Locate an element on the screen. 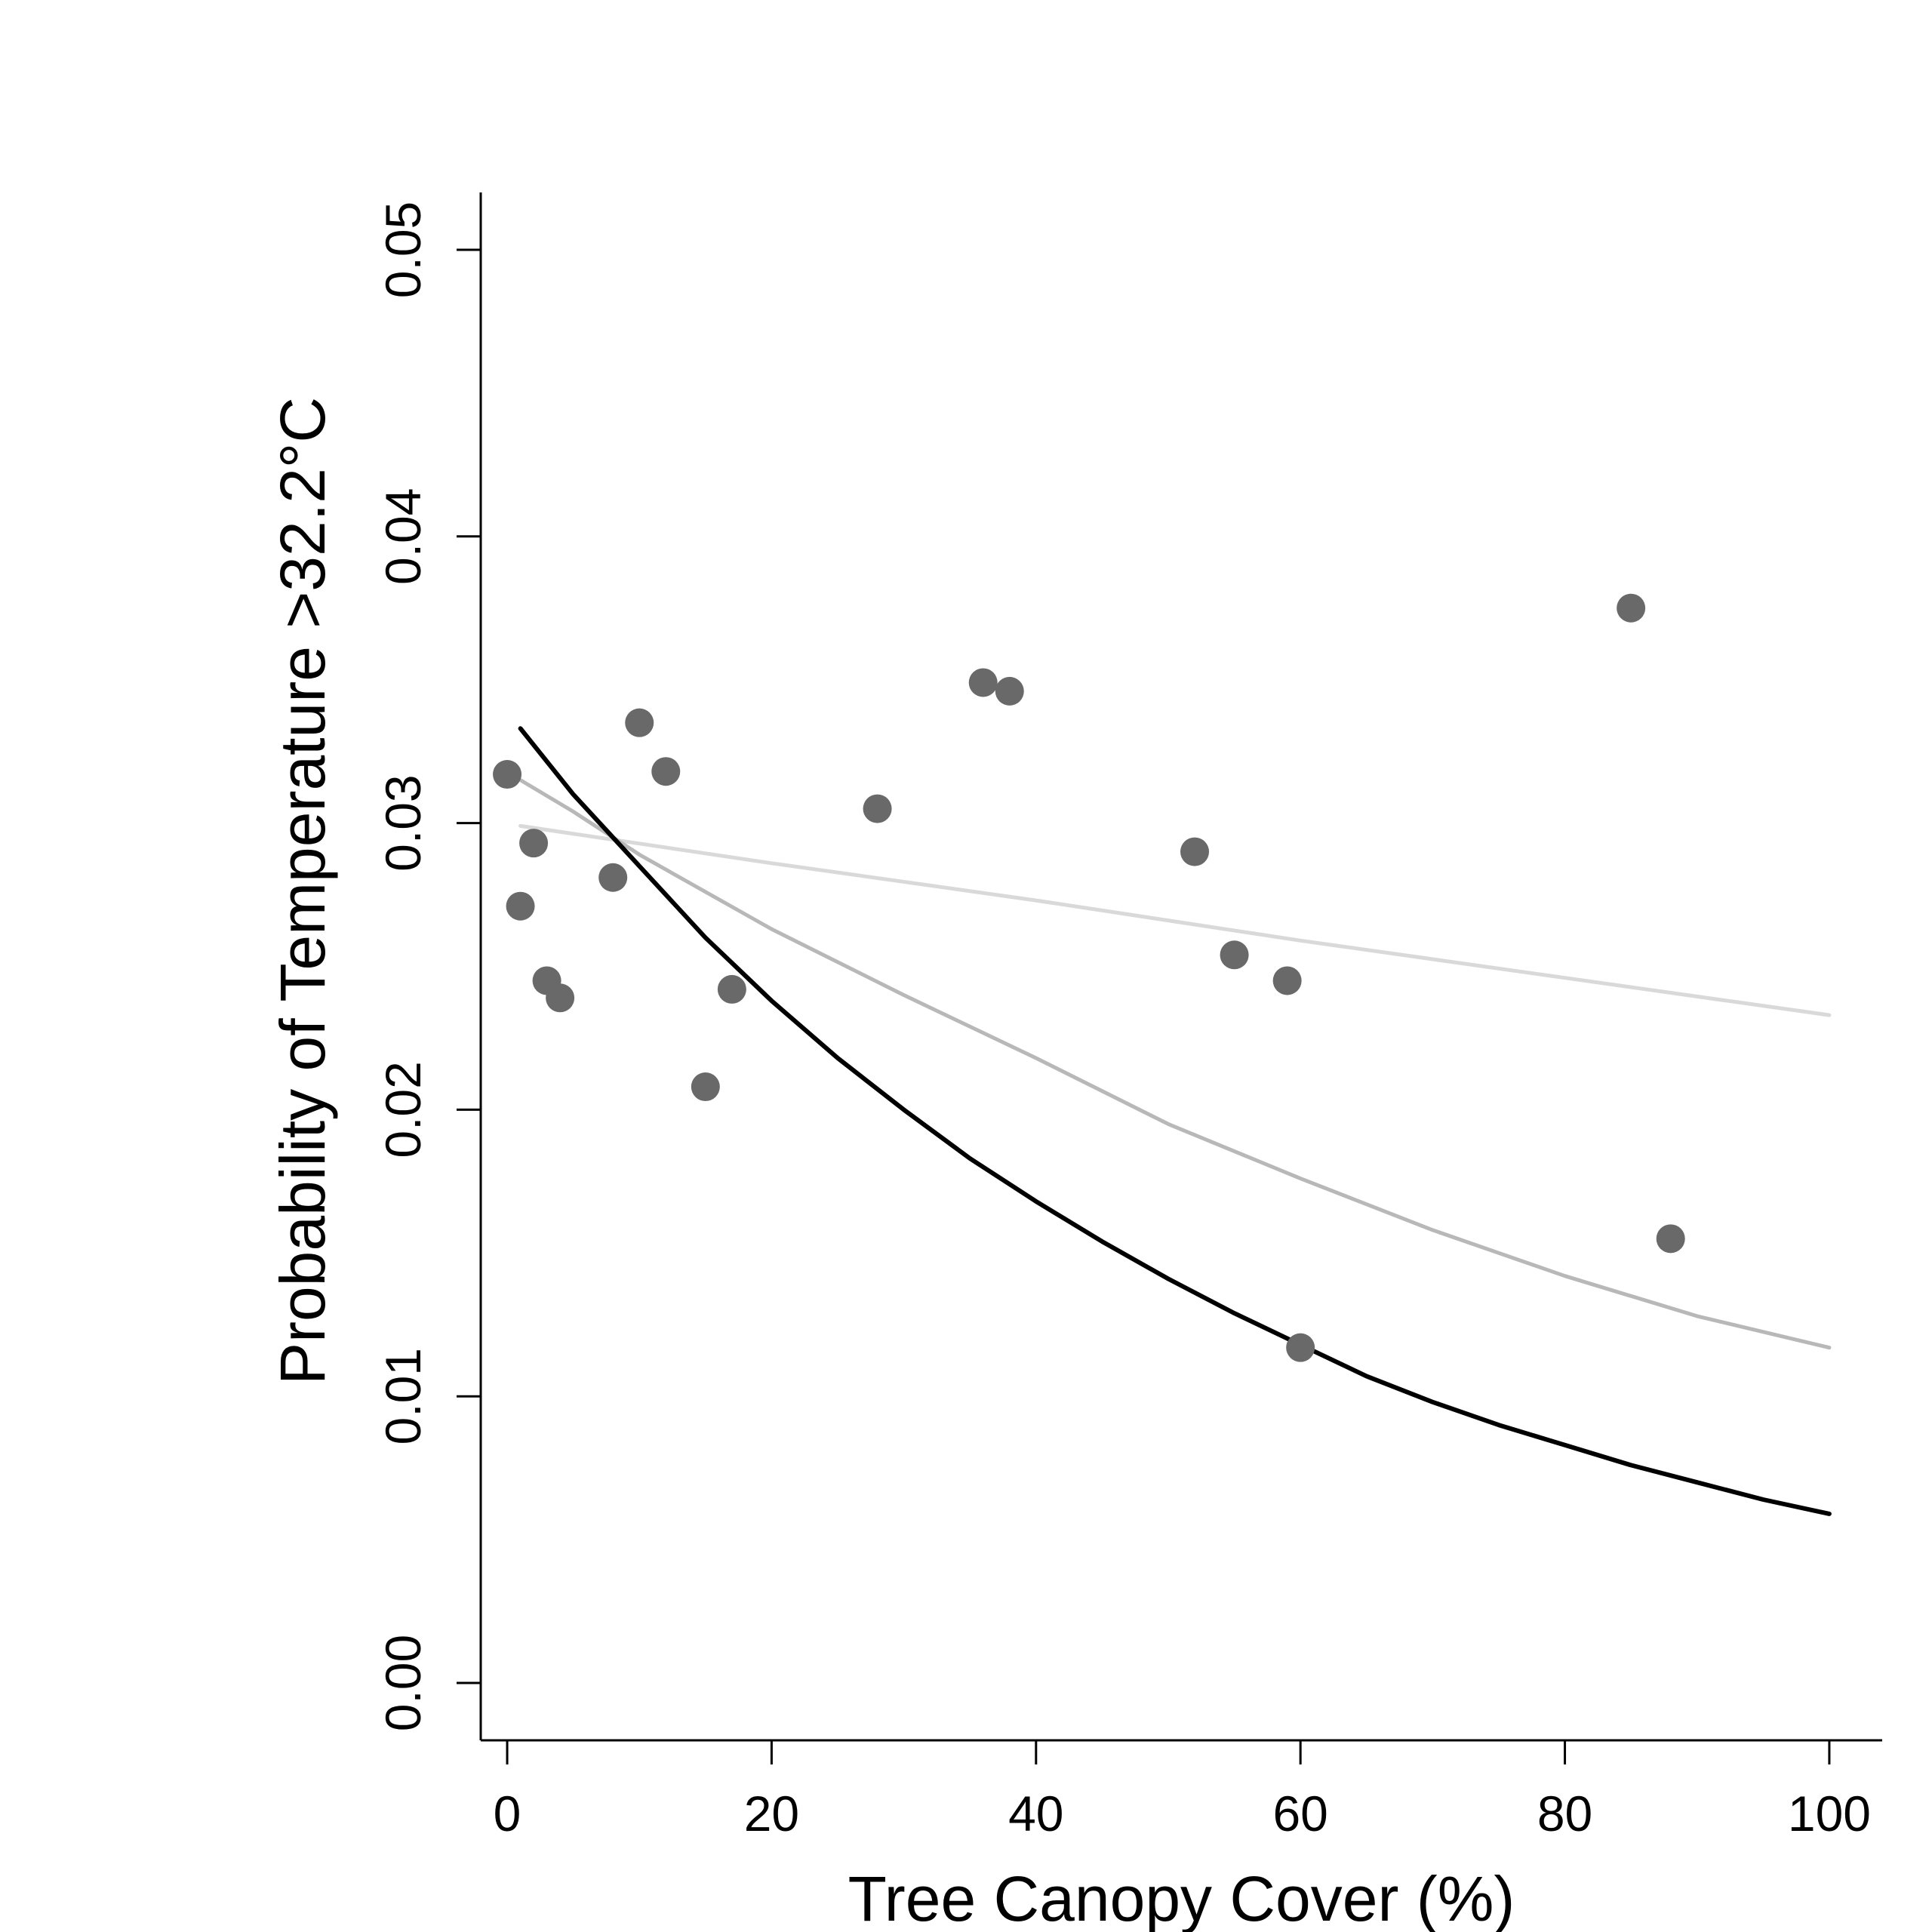 The width and height of the screenshot is (1932, 1932). y-tick-label: 0.02 is located at coordinates (403, 1109).